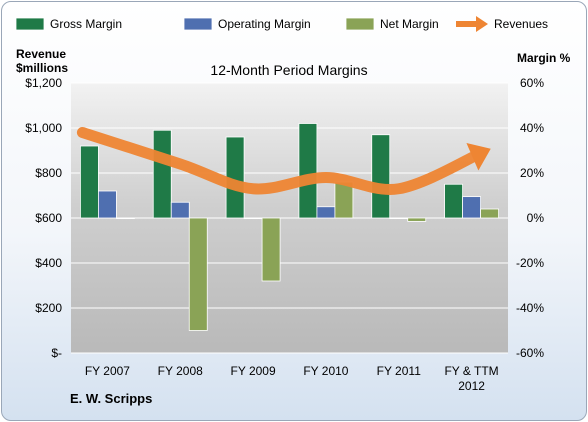 Image resolution: width=588 pixels, height=422 pixels. Describe the element at coordinates (264, 24) in the screenshot. I see `legend-label-operating-margin: Operating Margin` at that location.